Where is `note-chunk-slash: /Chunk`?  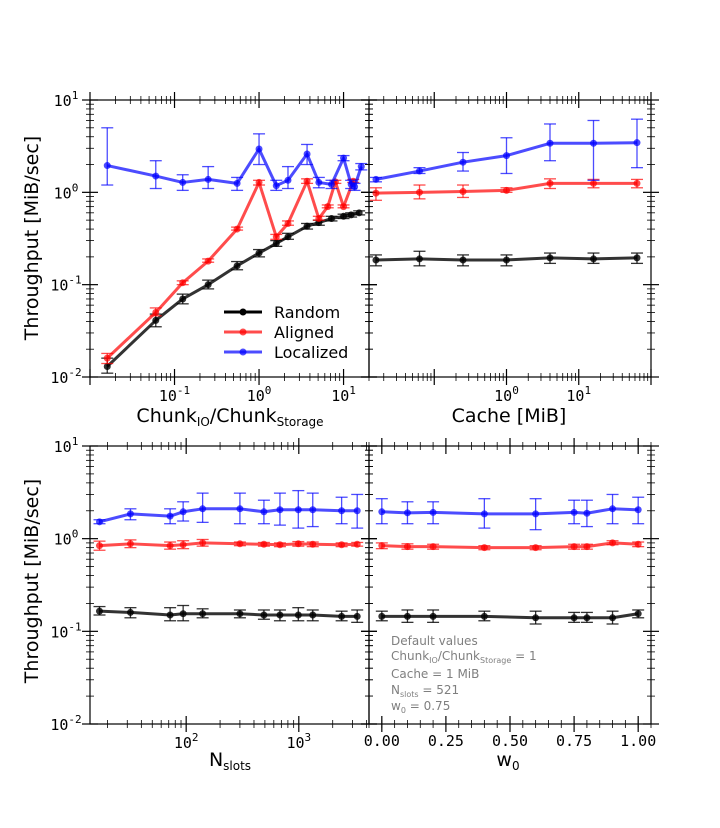 note-chunk-slash: /Chunk is located at coordinates (459, 656).